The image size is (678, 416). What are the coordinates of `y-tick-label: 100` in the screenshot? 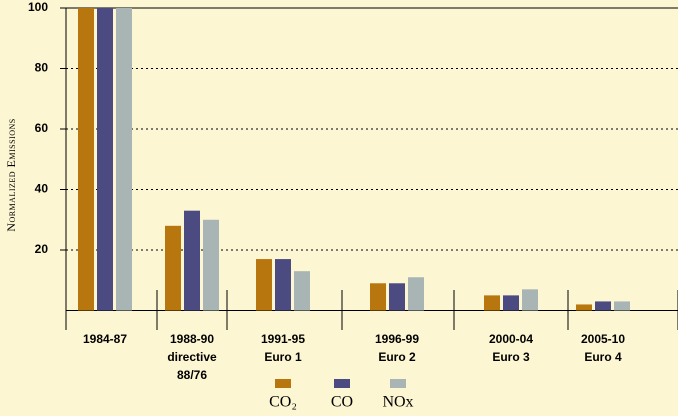 It's located at (38, 7).